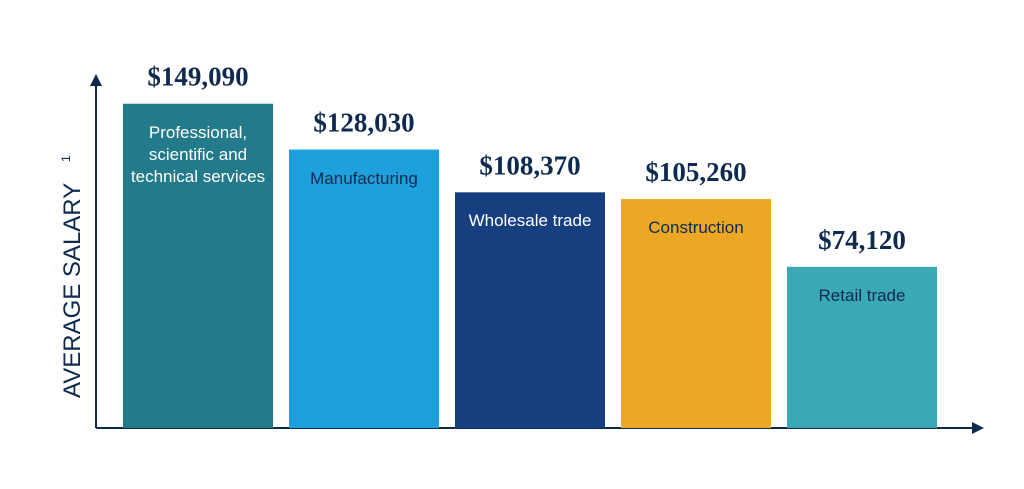  What do you see at coordinates (197, 77) in the screenshot?
I see `value-label: $149,090` at bounding box center [197, 77].